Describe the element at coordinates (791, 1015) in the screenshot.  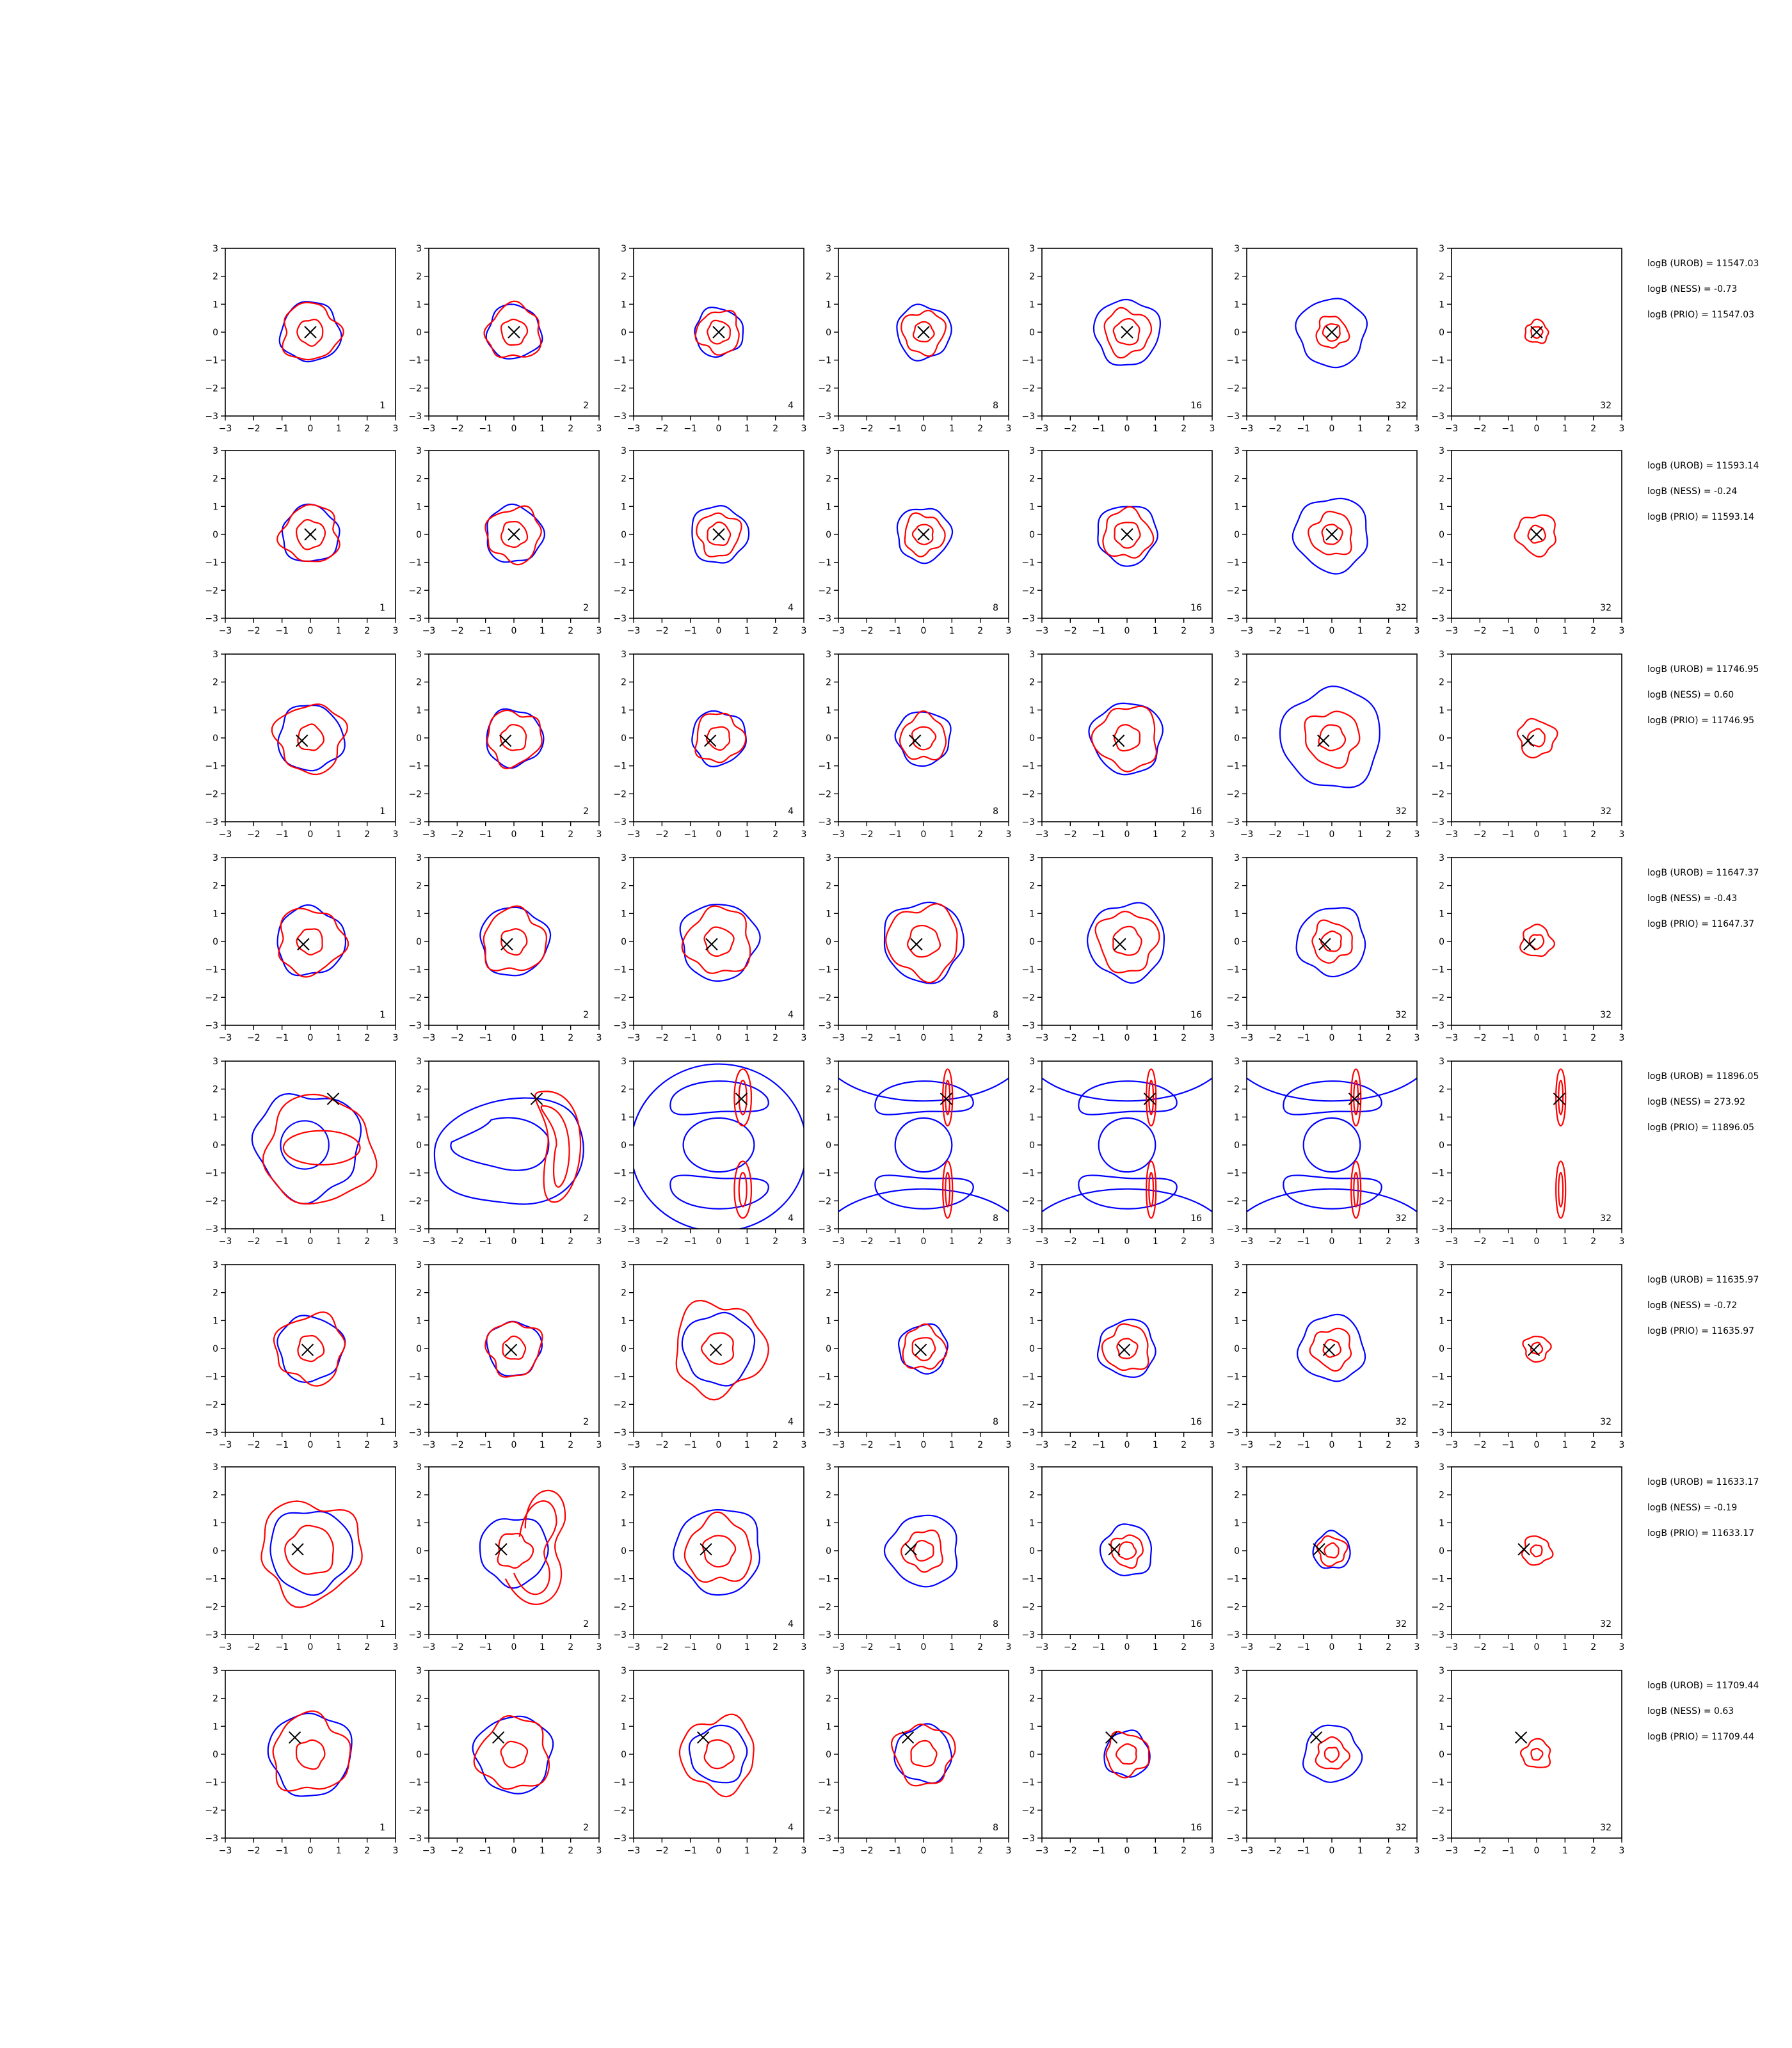
I see `panel-index-label: 4` at that location.